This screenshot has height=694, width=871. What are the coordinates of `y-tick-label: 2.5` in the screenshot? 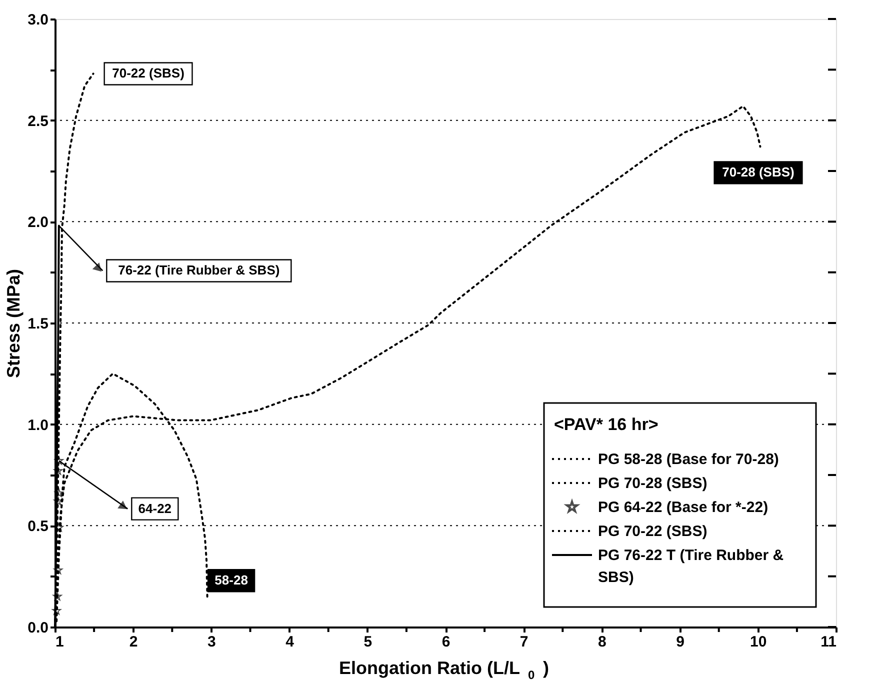 It's located at (38, 121).